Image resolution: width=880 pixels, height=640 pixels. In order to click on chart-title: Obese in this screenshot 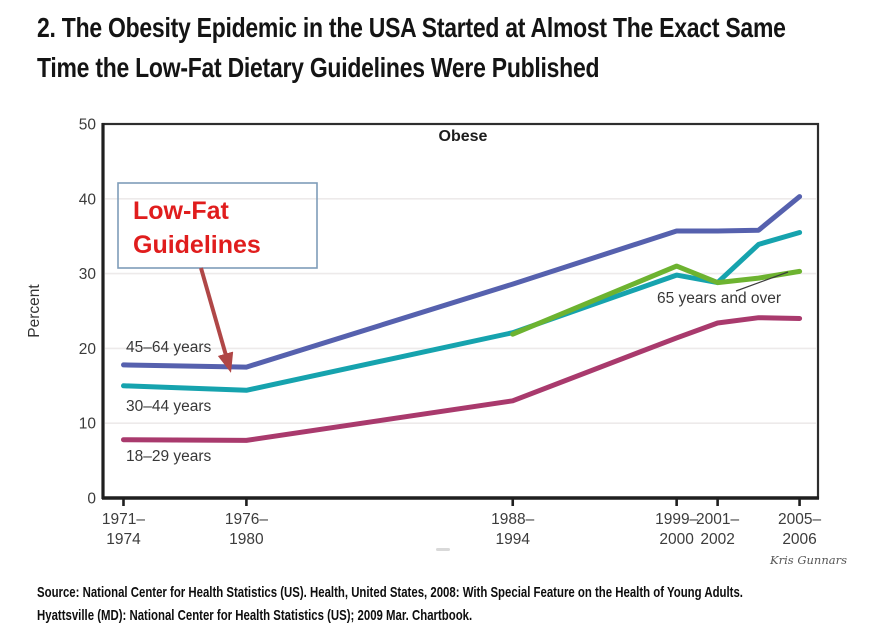, I will do `click(463, 136)`.